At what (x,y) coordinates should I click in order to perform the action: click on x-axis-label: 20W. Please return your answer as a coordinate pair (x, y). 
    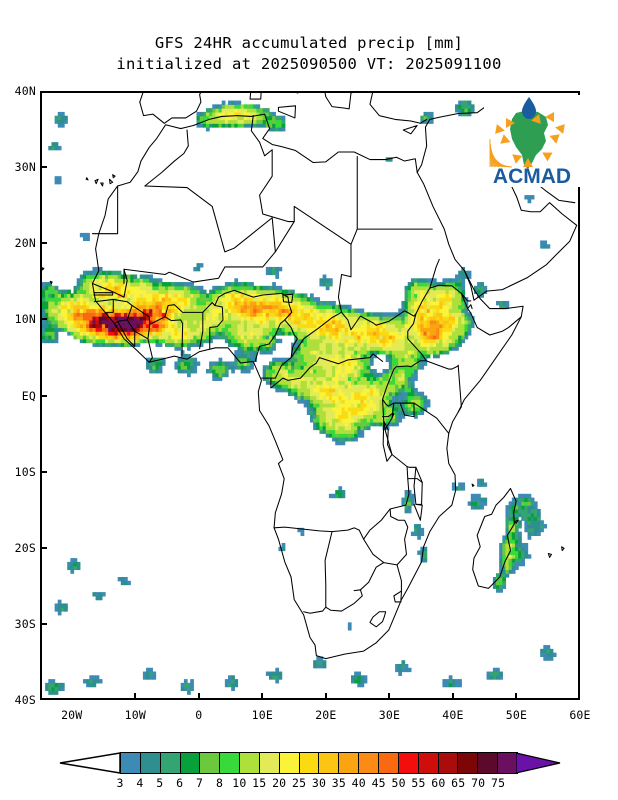
    Looking at the image, I should click on (72, 715).